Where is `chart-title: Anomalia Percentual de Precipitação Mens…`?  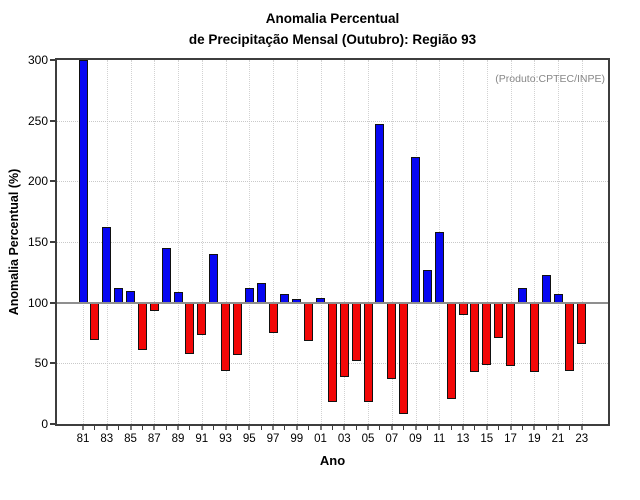 chart-title: Anomalia Percentual de Precipitação Mens… is located at coordinates (332, 29).